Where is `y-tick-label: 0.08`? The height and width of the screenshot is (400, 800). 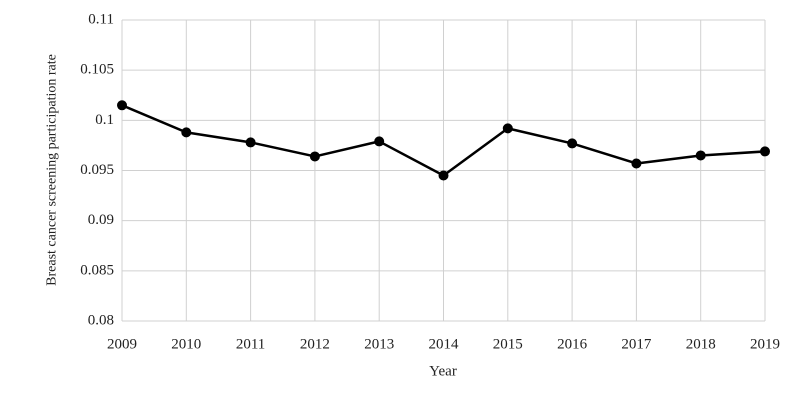
y-tick-label: 0.08 is located at coordinates (101, 320).